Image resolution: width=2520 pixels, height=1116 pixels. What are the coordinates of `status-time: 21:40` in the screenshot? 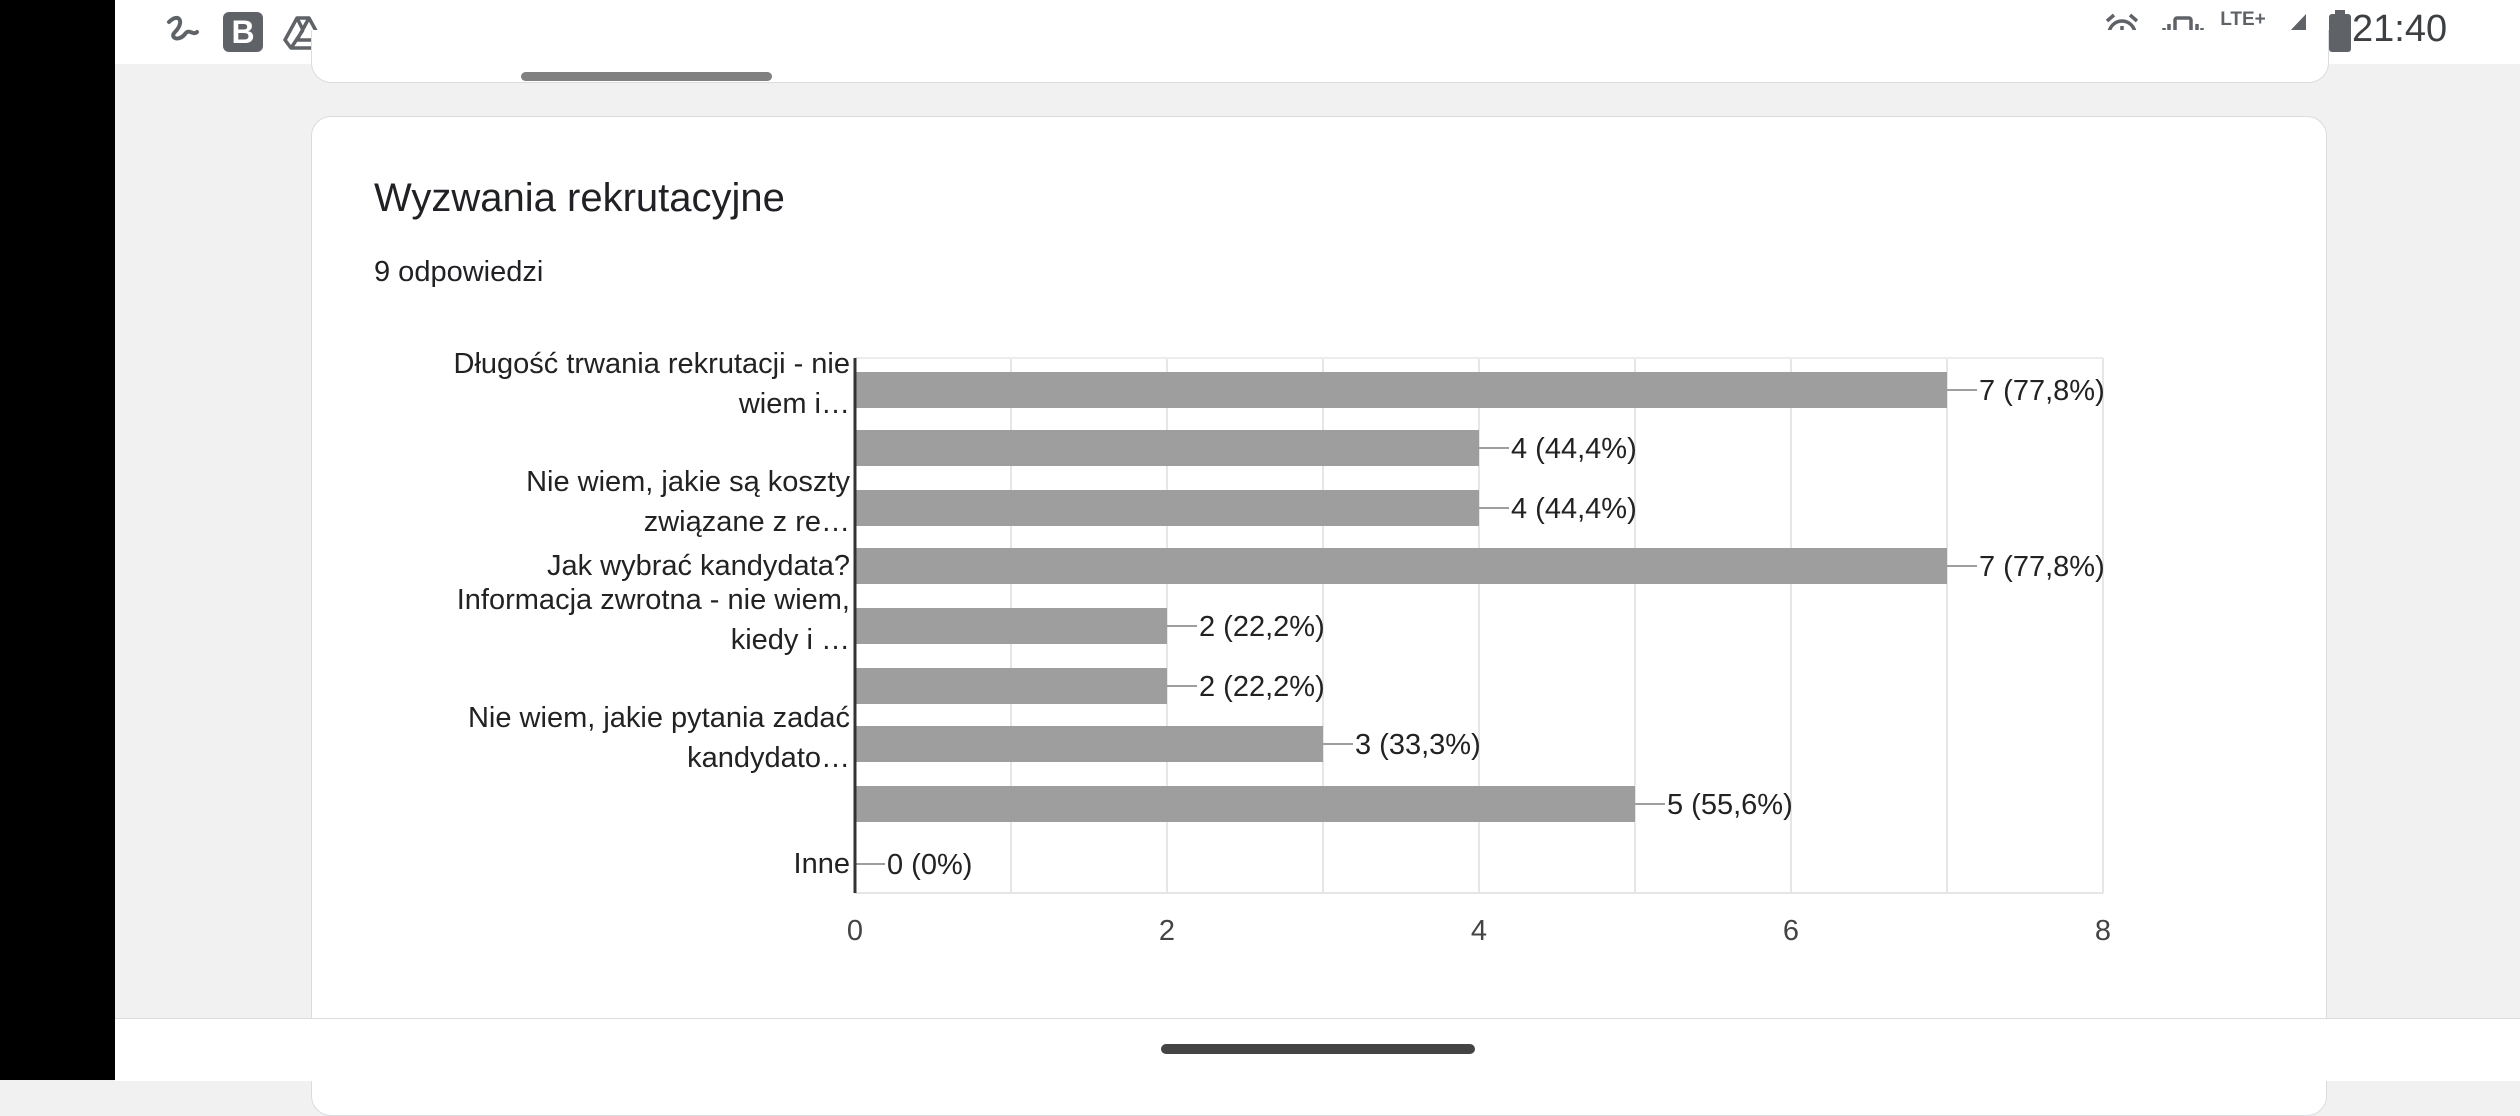 It's located at (2400, 29).